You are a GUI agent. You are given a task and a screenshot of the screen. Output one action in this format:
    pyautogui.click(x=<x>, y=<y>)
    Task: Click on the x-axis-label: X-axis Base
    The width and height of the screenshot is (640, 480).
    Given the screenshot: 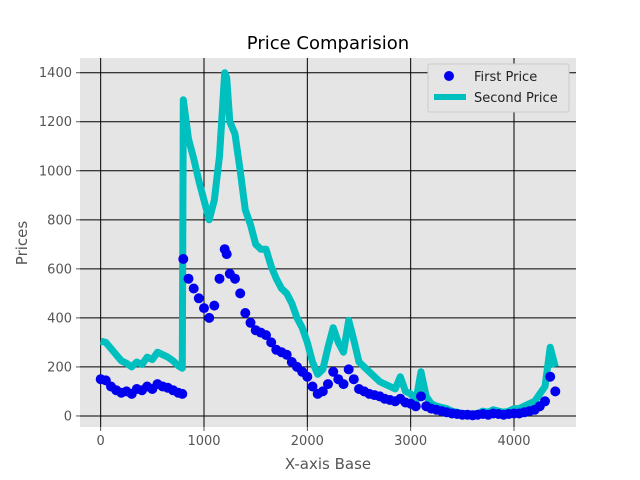 What is the action you would take?
    pyautogui.click(x=328, y=464)
    